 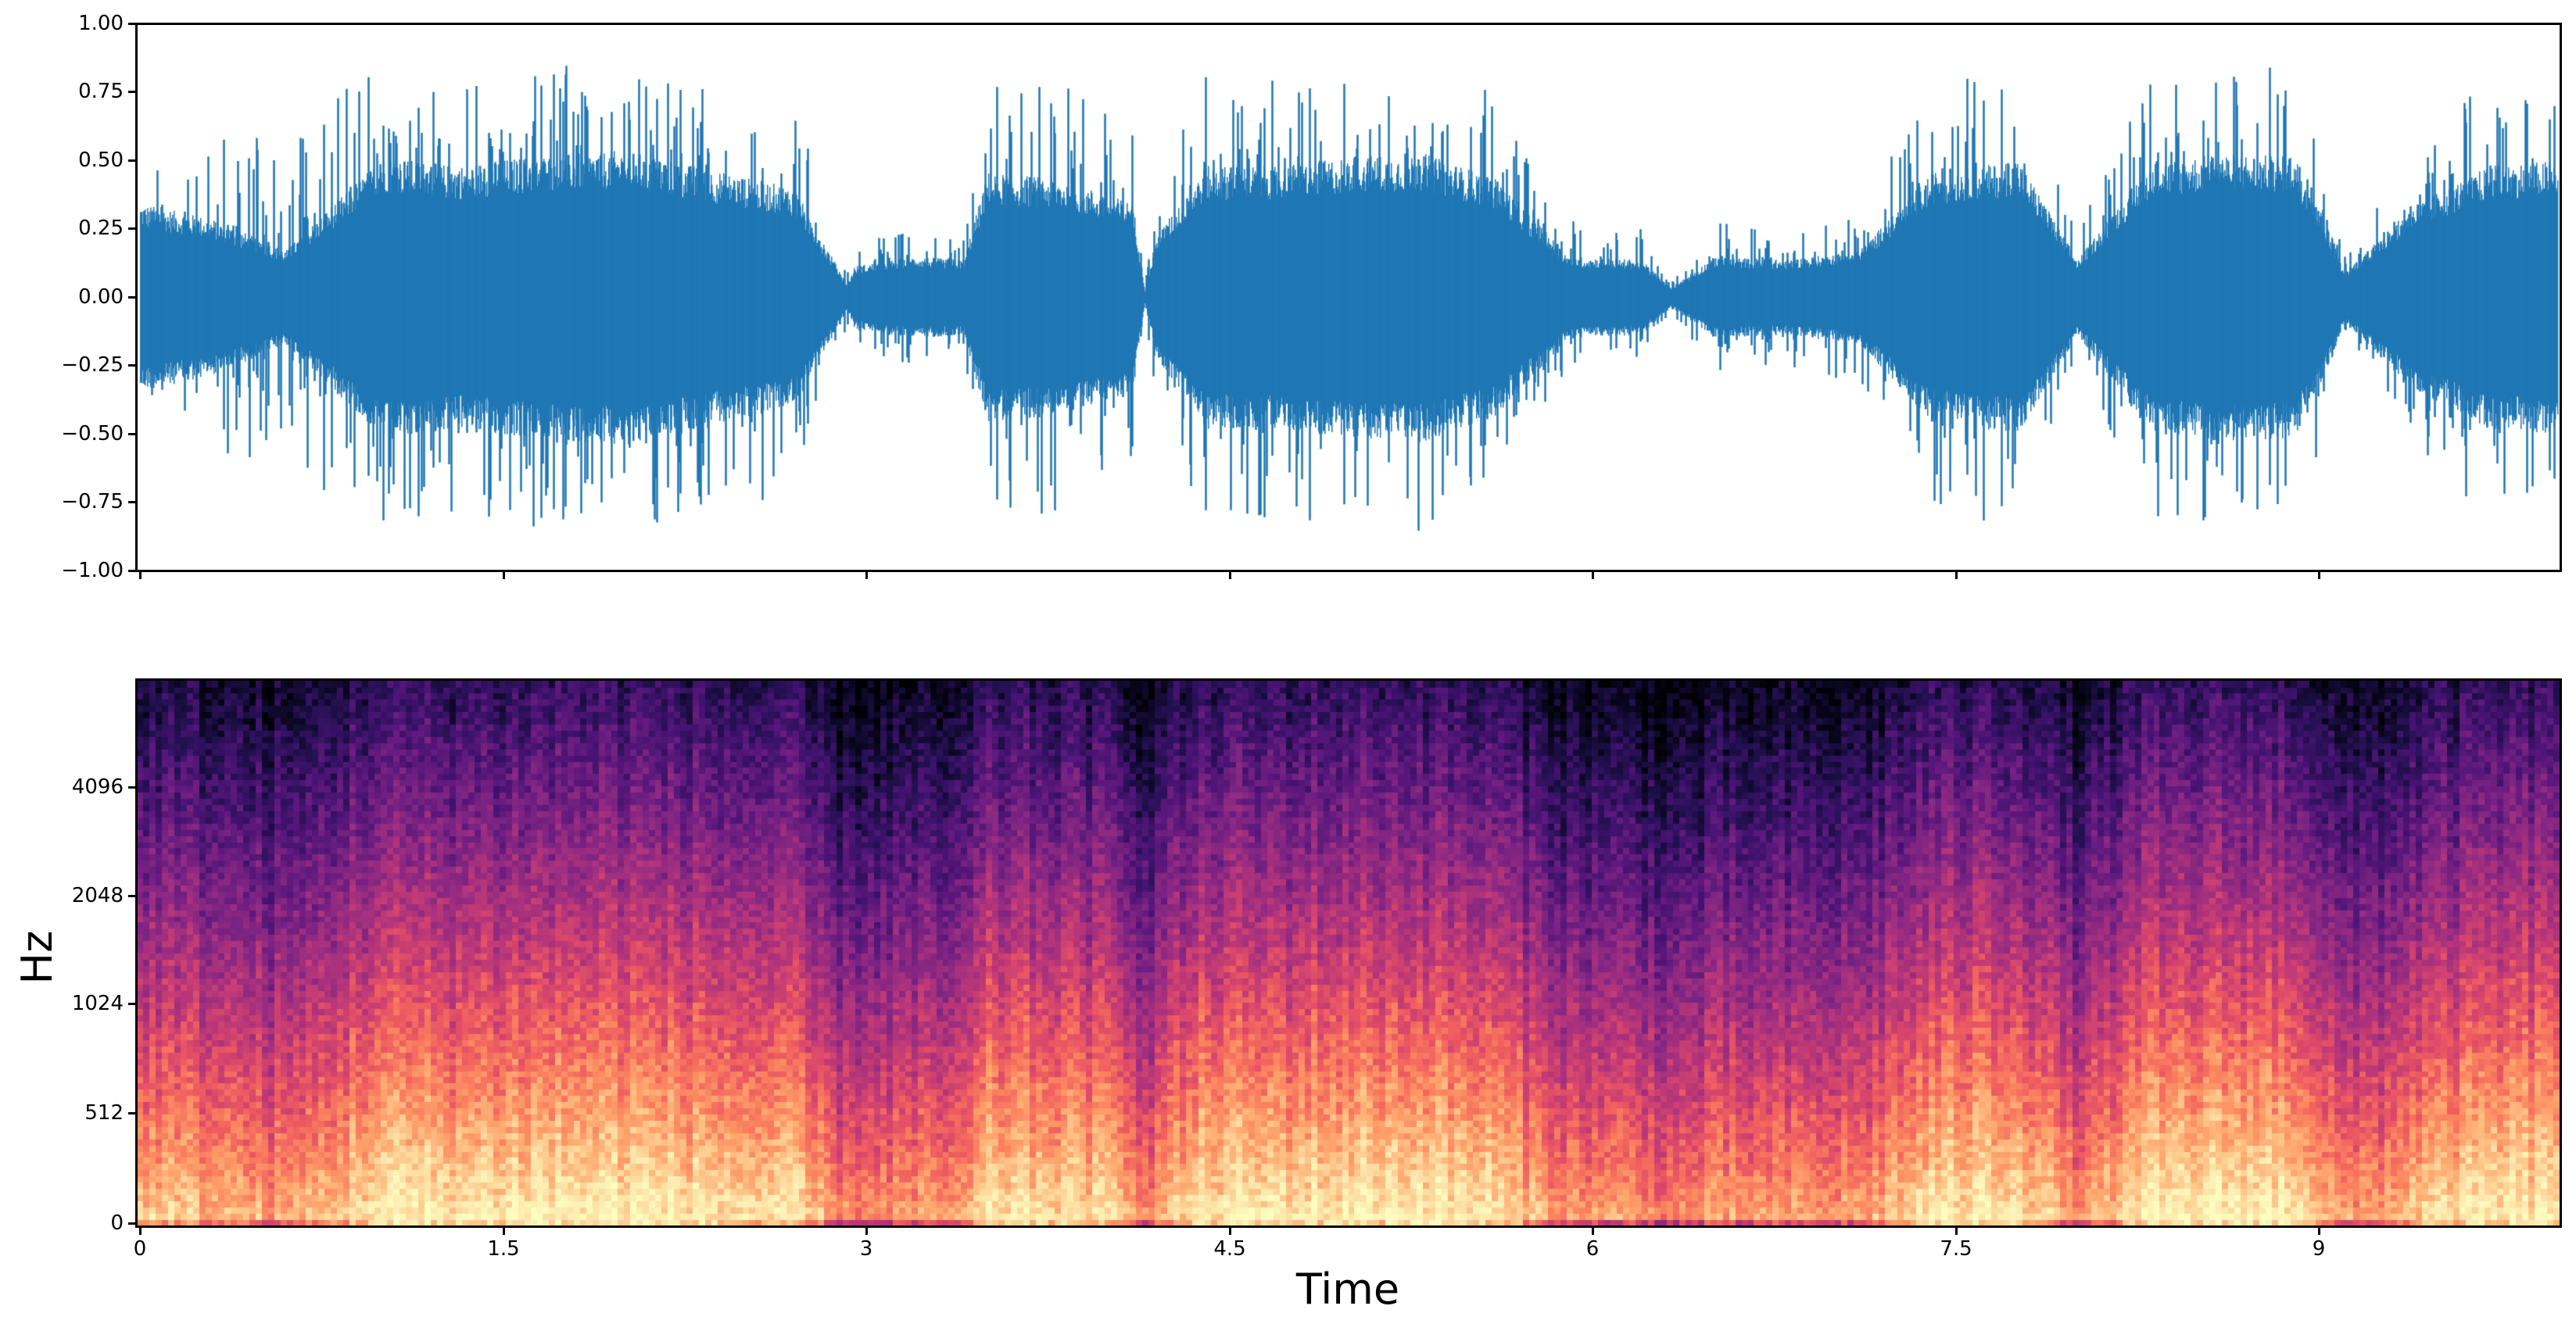 I want to click on ytick-label: −1.00, so click(x=92, y=570).